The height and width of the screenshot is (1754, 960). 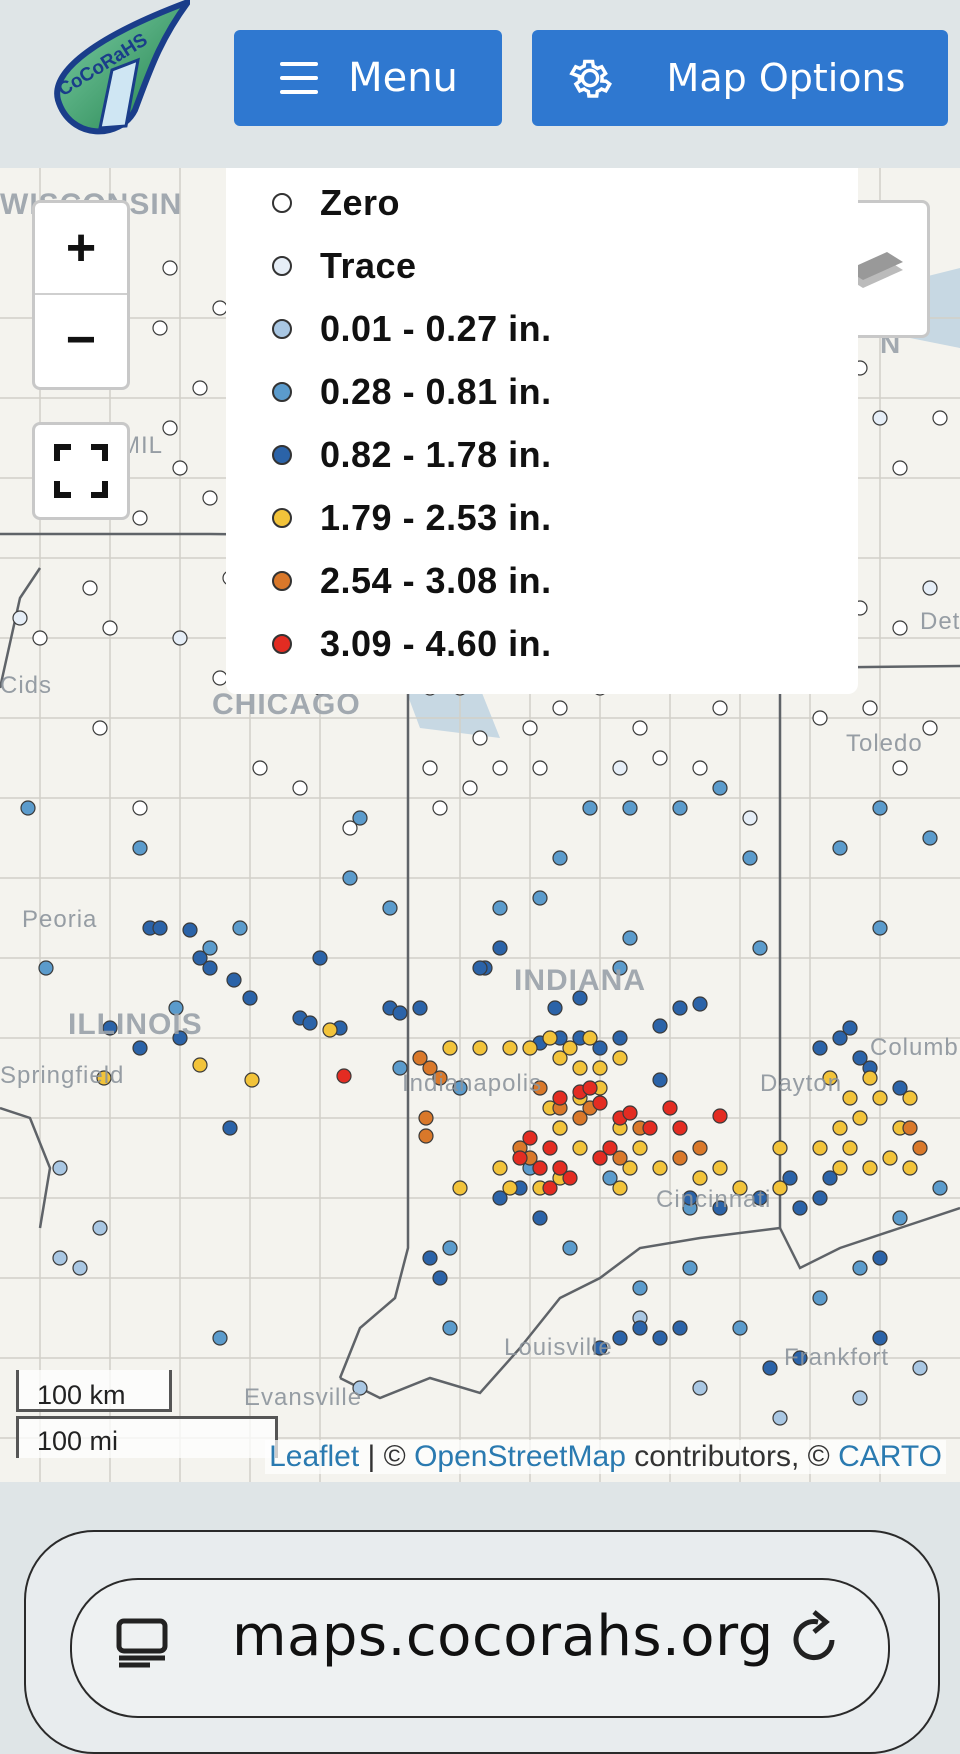 I want to click on reload-icon, so click(x=816, y=1640).